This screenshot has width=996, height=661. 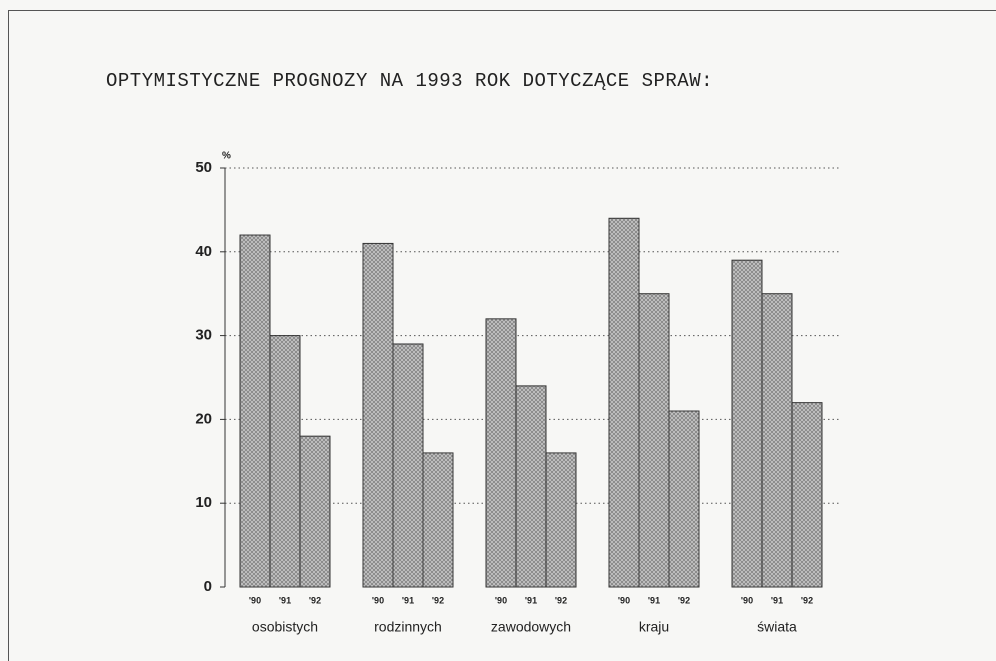 What do you see at coordinates (203, 251) in the screenshot?
I see `y-tick-label: 40` at bounding box center [203, 251].